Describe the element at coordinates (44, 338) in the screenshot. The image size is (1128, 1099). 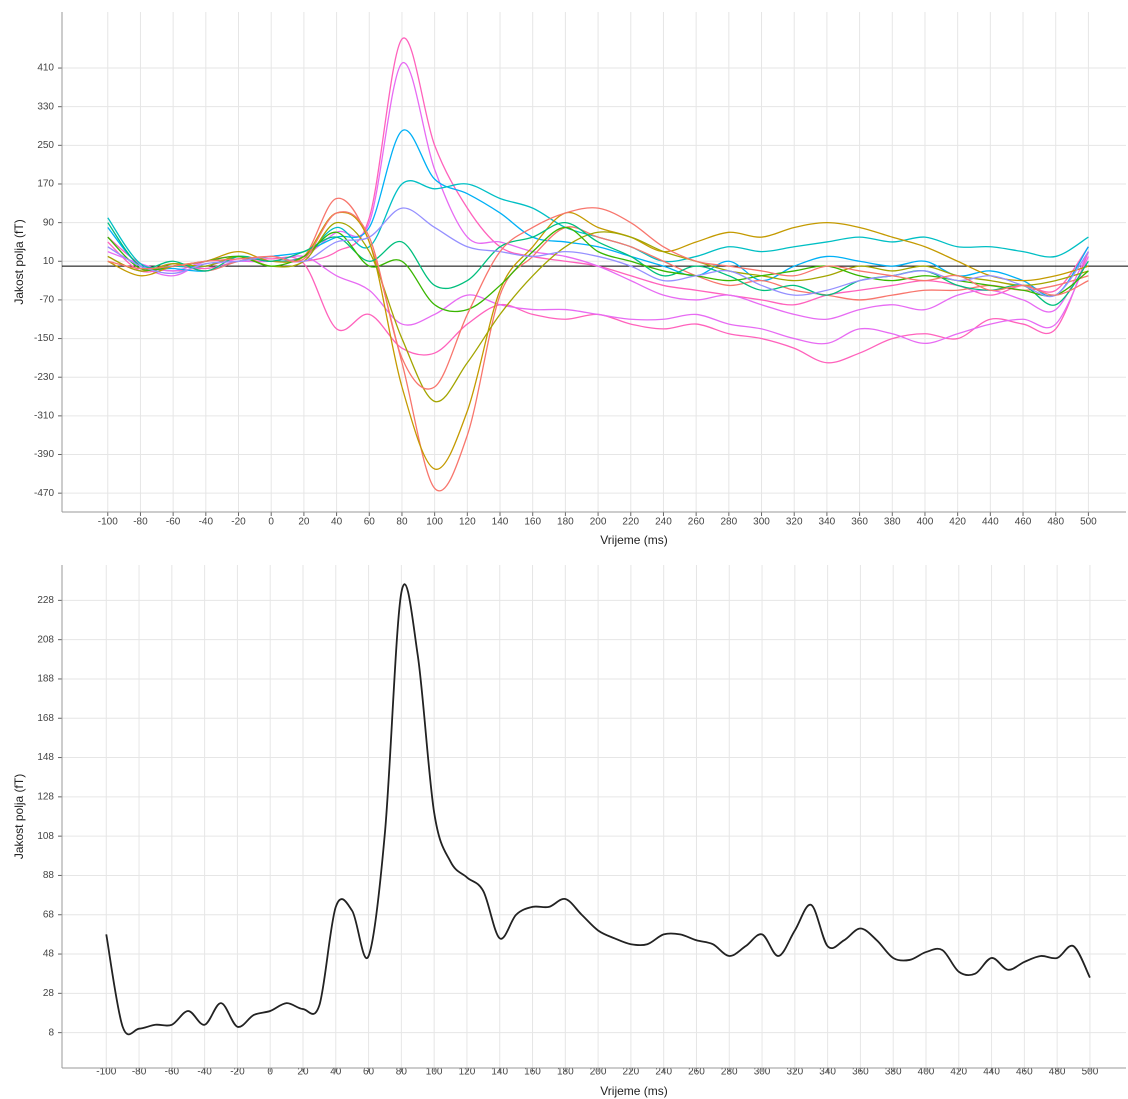
I see `y-tick-label: -150` at that location.